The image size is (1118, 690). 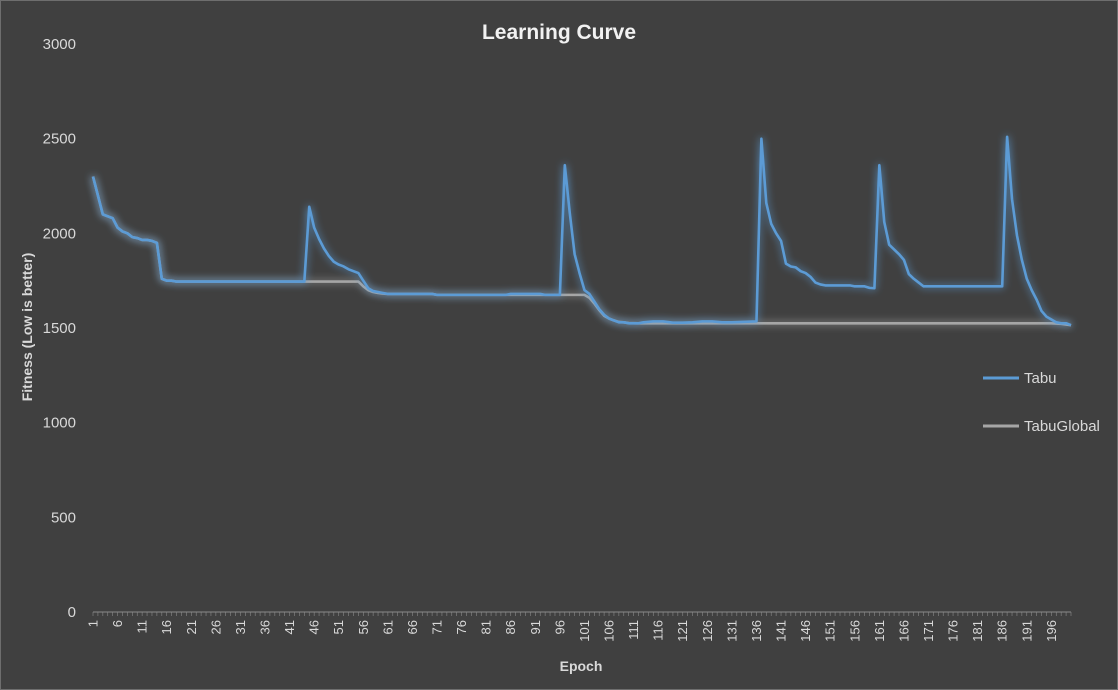 I want to click on x-tick-label: 156, so click(x=854, y=631).